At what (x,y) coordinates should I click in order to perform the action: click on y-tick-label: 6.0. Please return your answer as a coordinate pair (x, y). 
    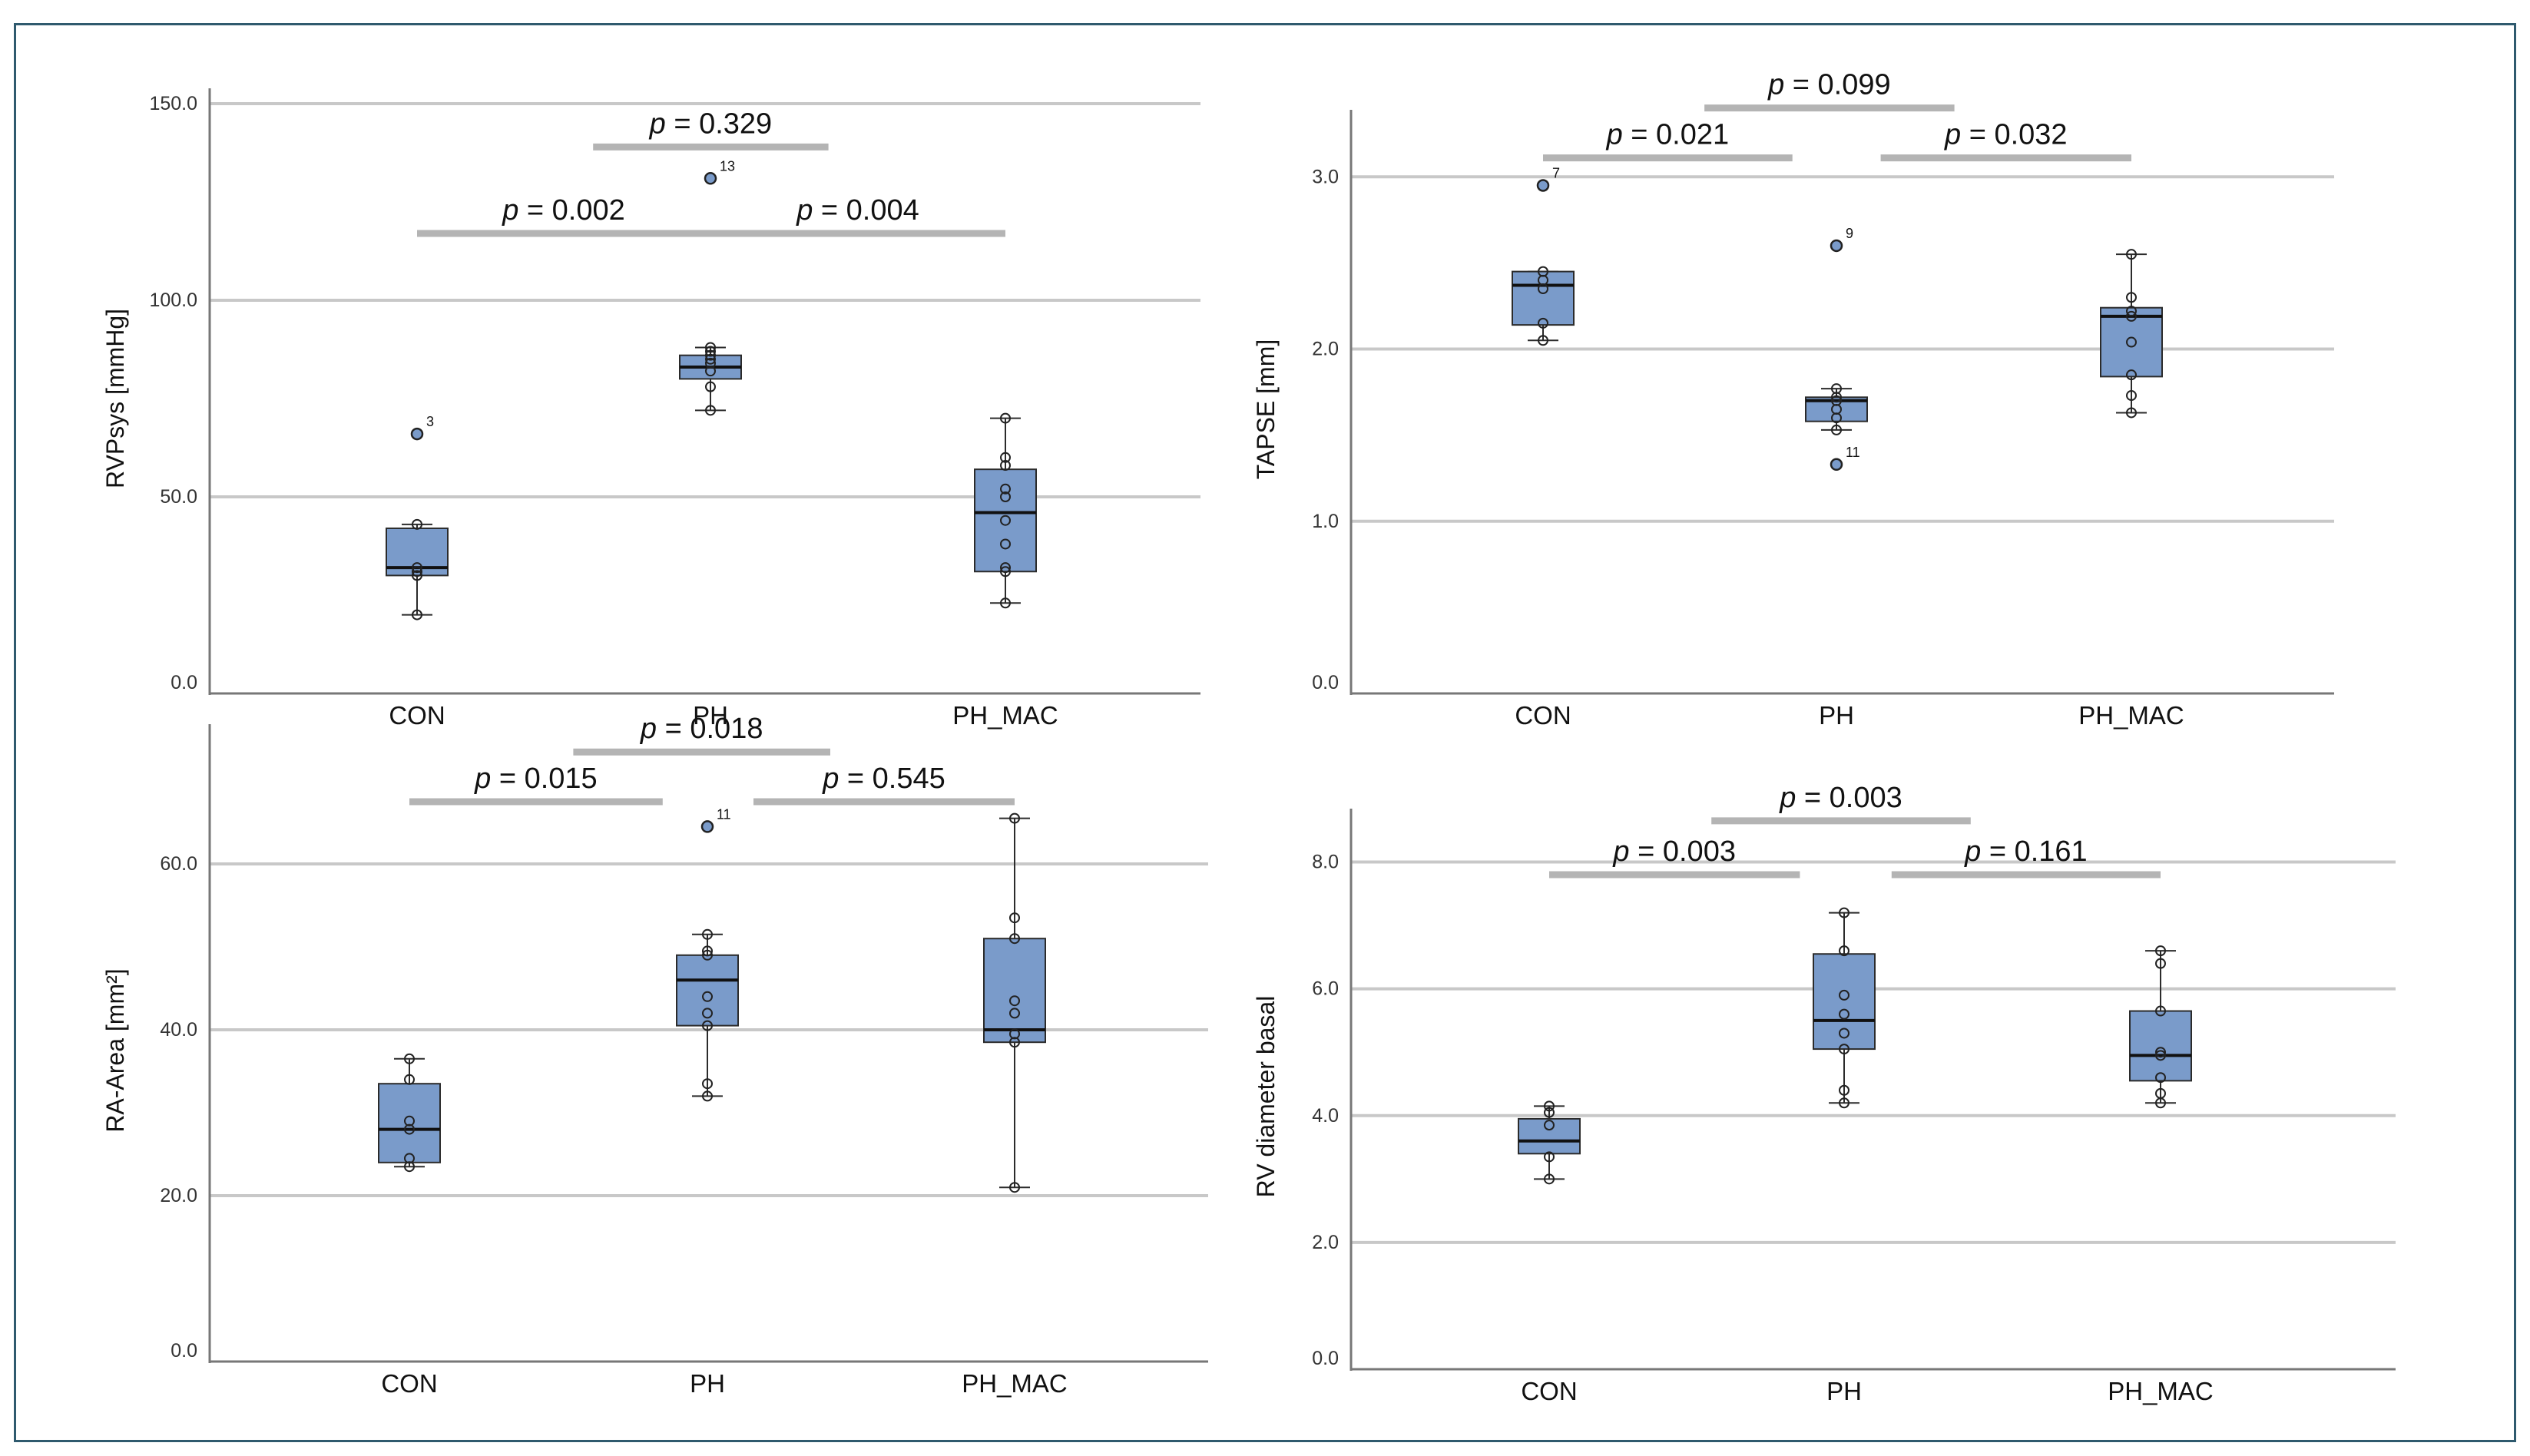
    Looking at the image, I should click on (1325, 989).